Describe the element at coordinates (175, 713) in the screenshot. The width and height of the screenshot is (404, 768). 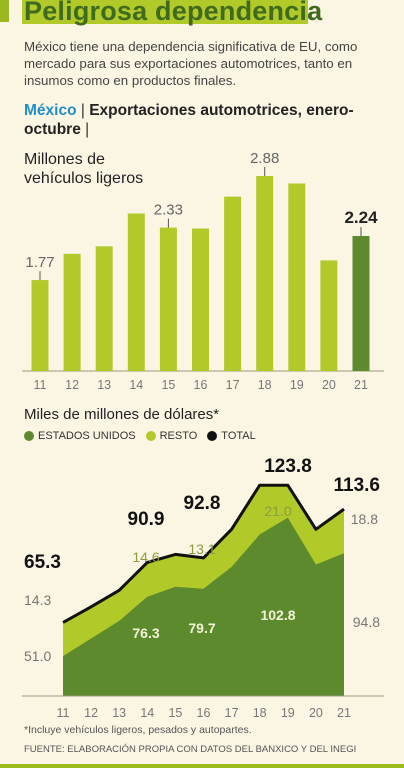
I see `area-tick-label: 15` at that location.